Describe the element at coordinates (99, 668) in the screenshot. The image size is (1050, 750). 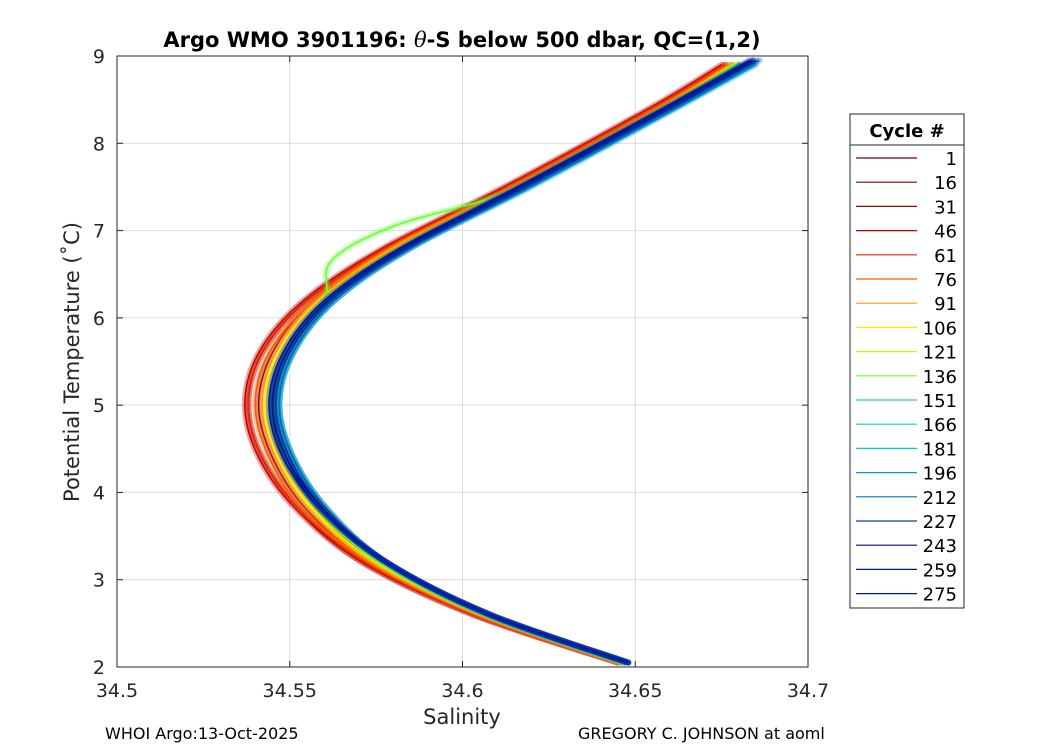
I see `y-tick-label: 2` at that location.